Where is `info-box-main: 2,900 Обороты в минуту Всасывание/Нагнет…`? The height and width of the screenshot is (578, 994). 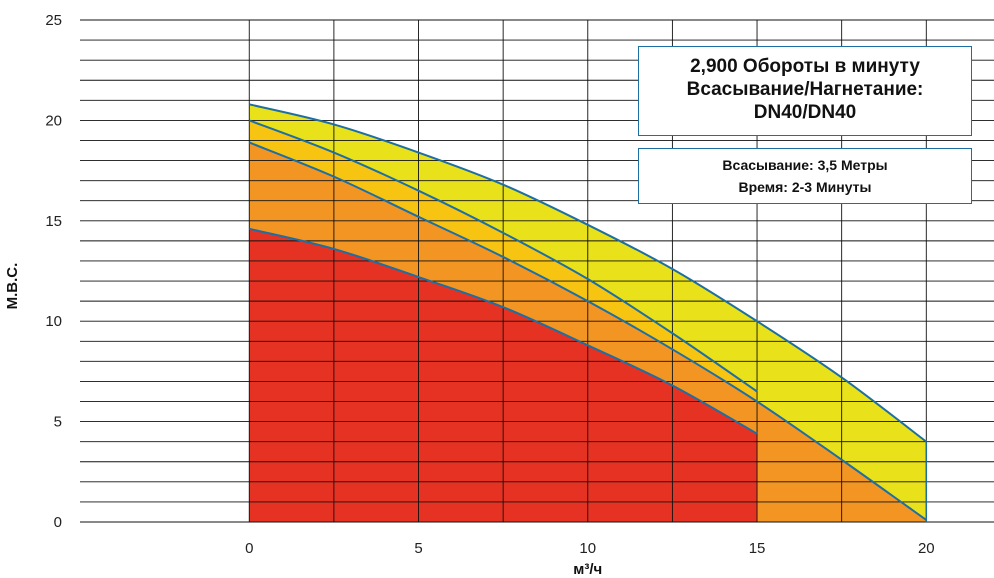
info-box-main: 2,900 Обороты в минуту Всасывание/Нагнет… is located at coordinates (805, 91).